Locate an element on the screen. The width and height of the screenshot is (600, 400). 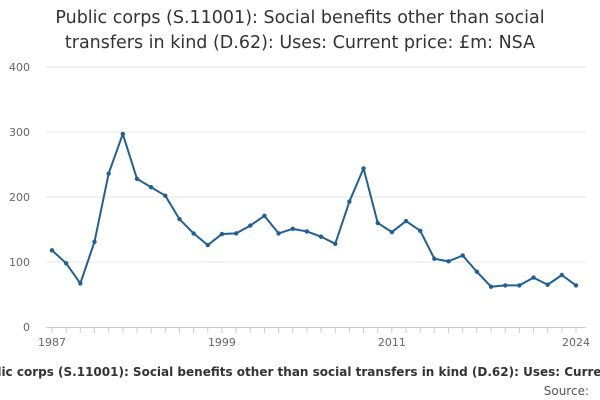
y-tick-label: 400 is located at coordinates (19, 67).